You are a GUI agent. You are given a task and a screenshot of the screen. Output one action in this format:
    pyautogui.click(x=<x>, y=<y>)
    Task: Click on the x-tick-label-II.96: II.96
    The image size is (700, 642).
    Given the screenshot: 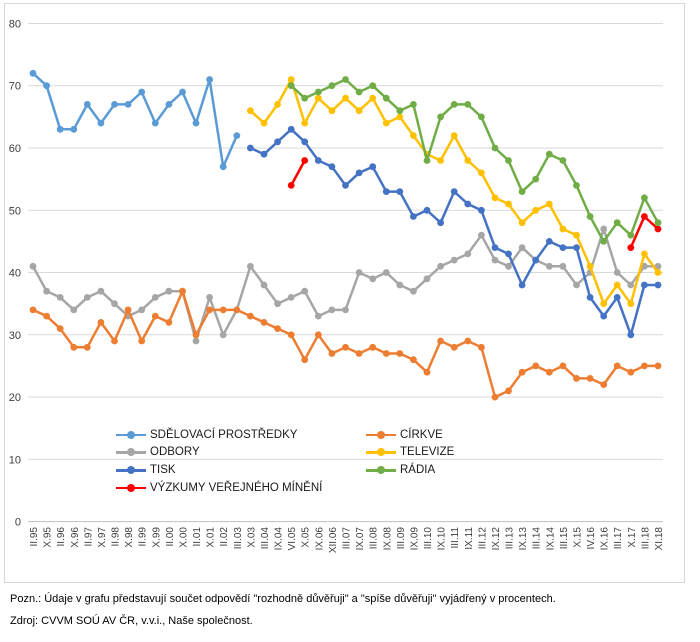 What is the action you would take?
    pyautogui.click(x=61, y=537)
    